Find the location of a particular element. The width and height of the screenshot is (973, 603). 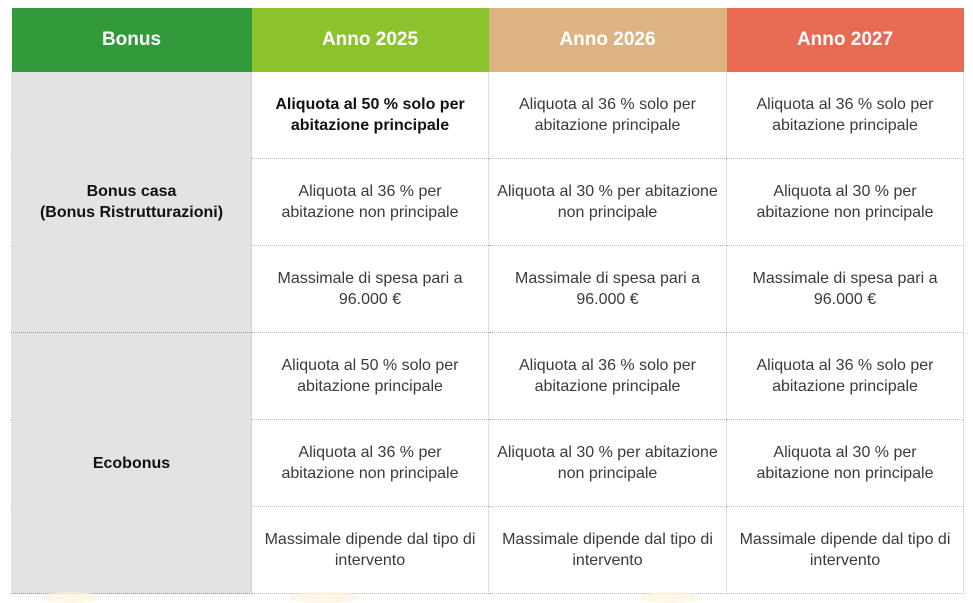

group-label-line2: (Bonus Ristrutturazioni) is located at coordinates (131, 212).